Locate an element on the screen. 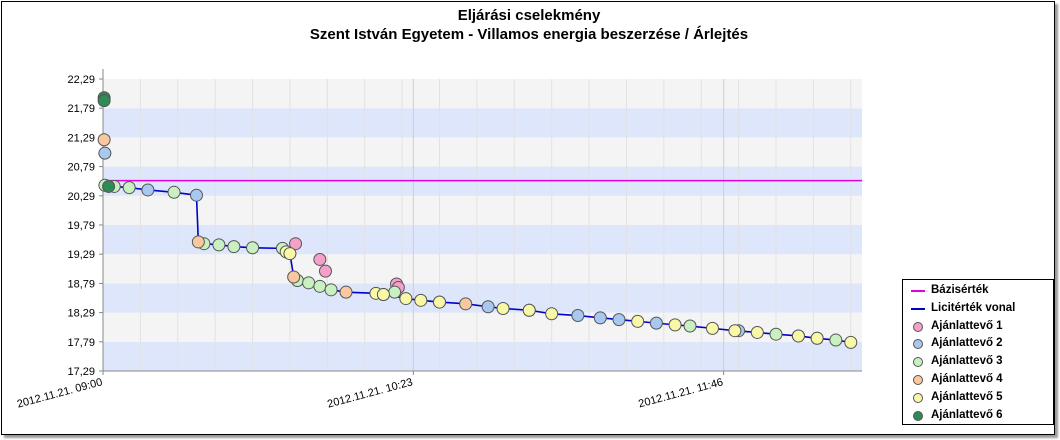 This screenshot has width=1060, height=440. y-tick-label: 20,29 is located at coordinates (81, 197).